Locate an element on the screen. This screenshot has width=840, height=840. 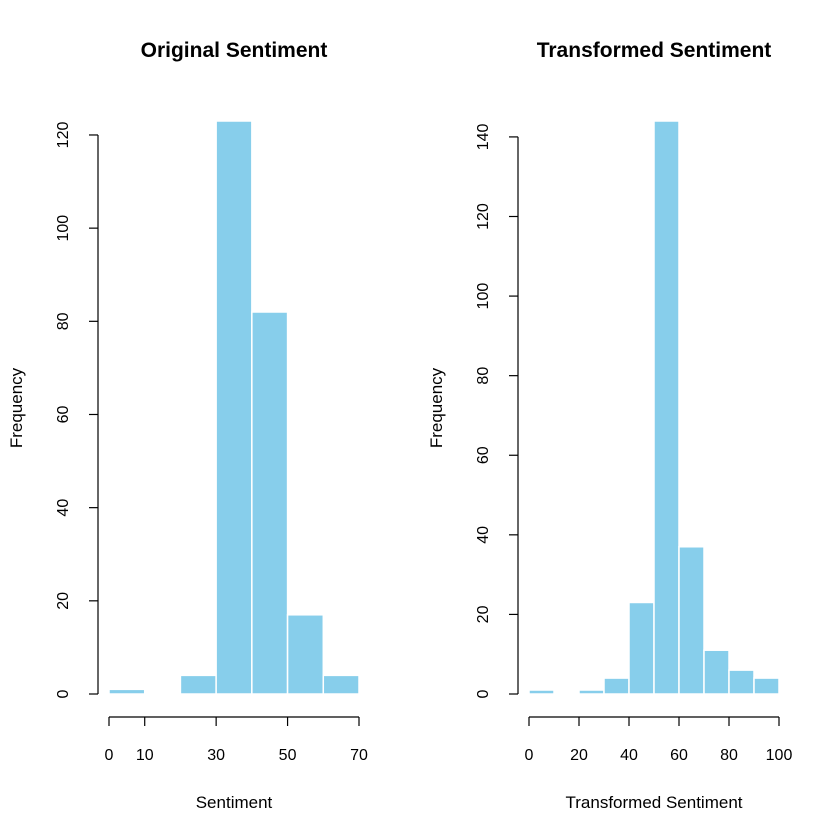
y-axis: 0 20 40 60 80 100 120 is located at coordinates (77, 410).